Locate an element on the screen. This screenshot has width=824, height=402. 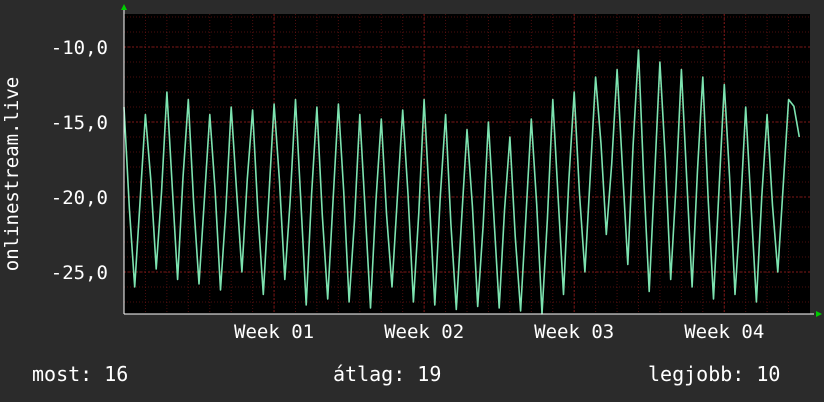
y-axis-label: onlinestream.live is located at coordinates (12, 174).